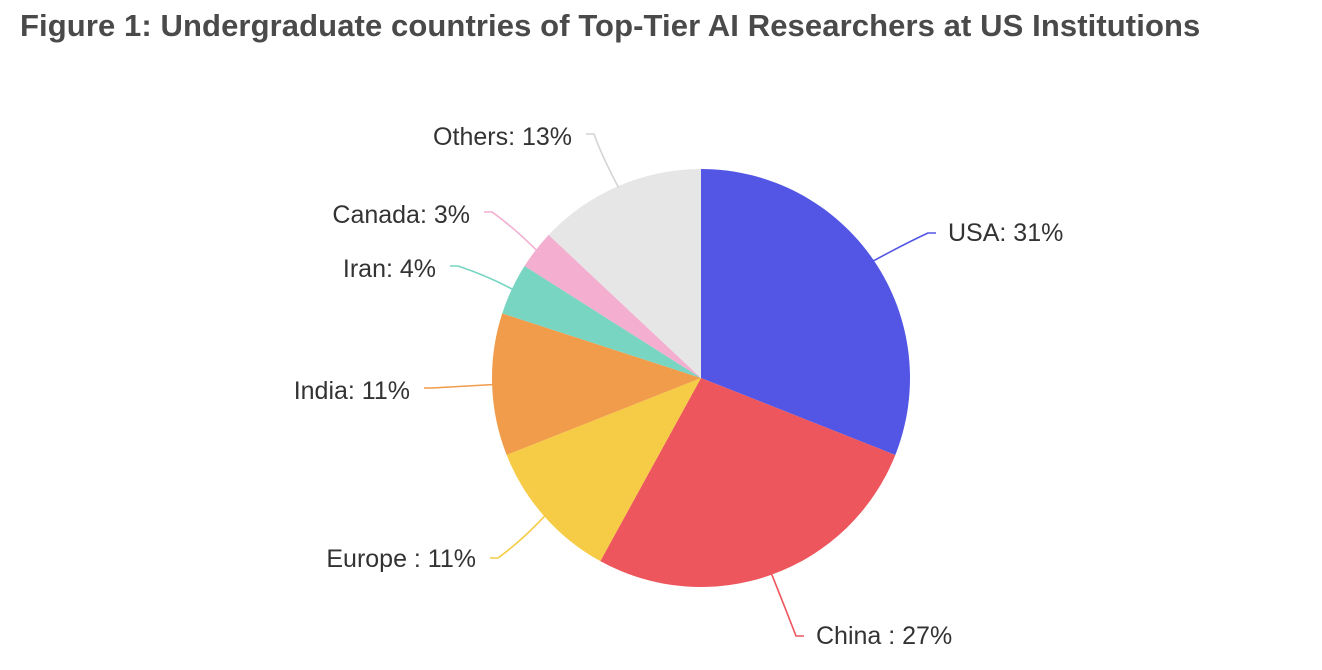 Image resolution: width=1322 pixels, height=670 pixels. Describe the element at coordinates (389, 269) in the screenshot. I see `slice-label-4: Iran: 4%` at that location.